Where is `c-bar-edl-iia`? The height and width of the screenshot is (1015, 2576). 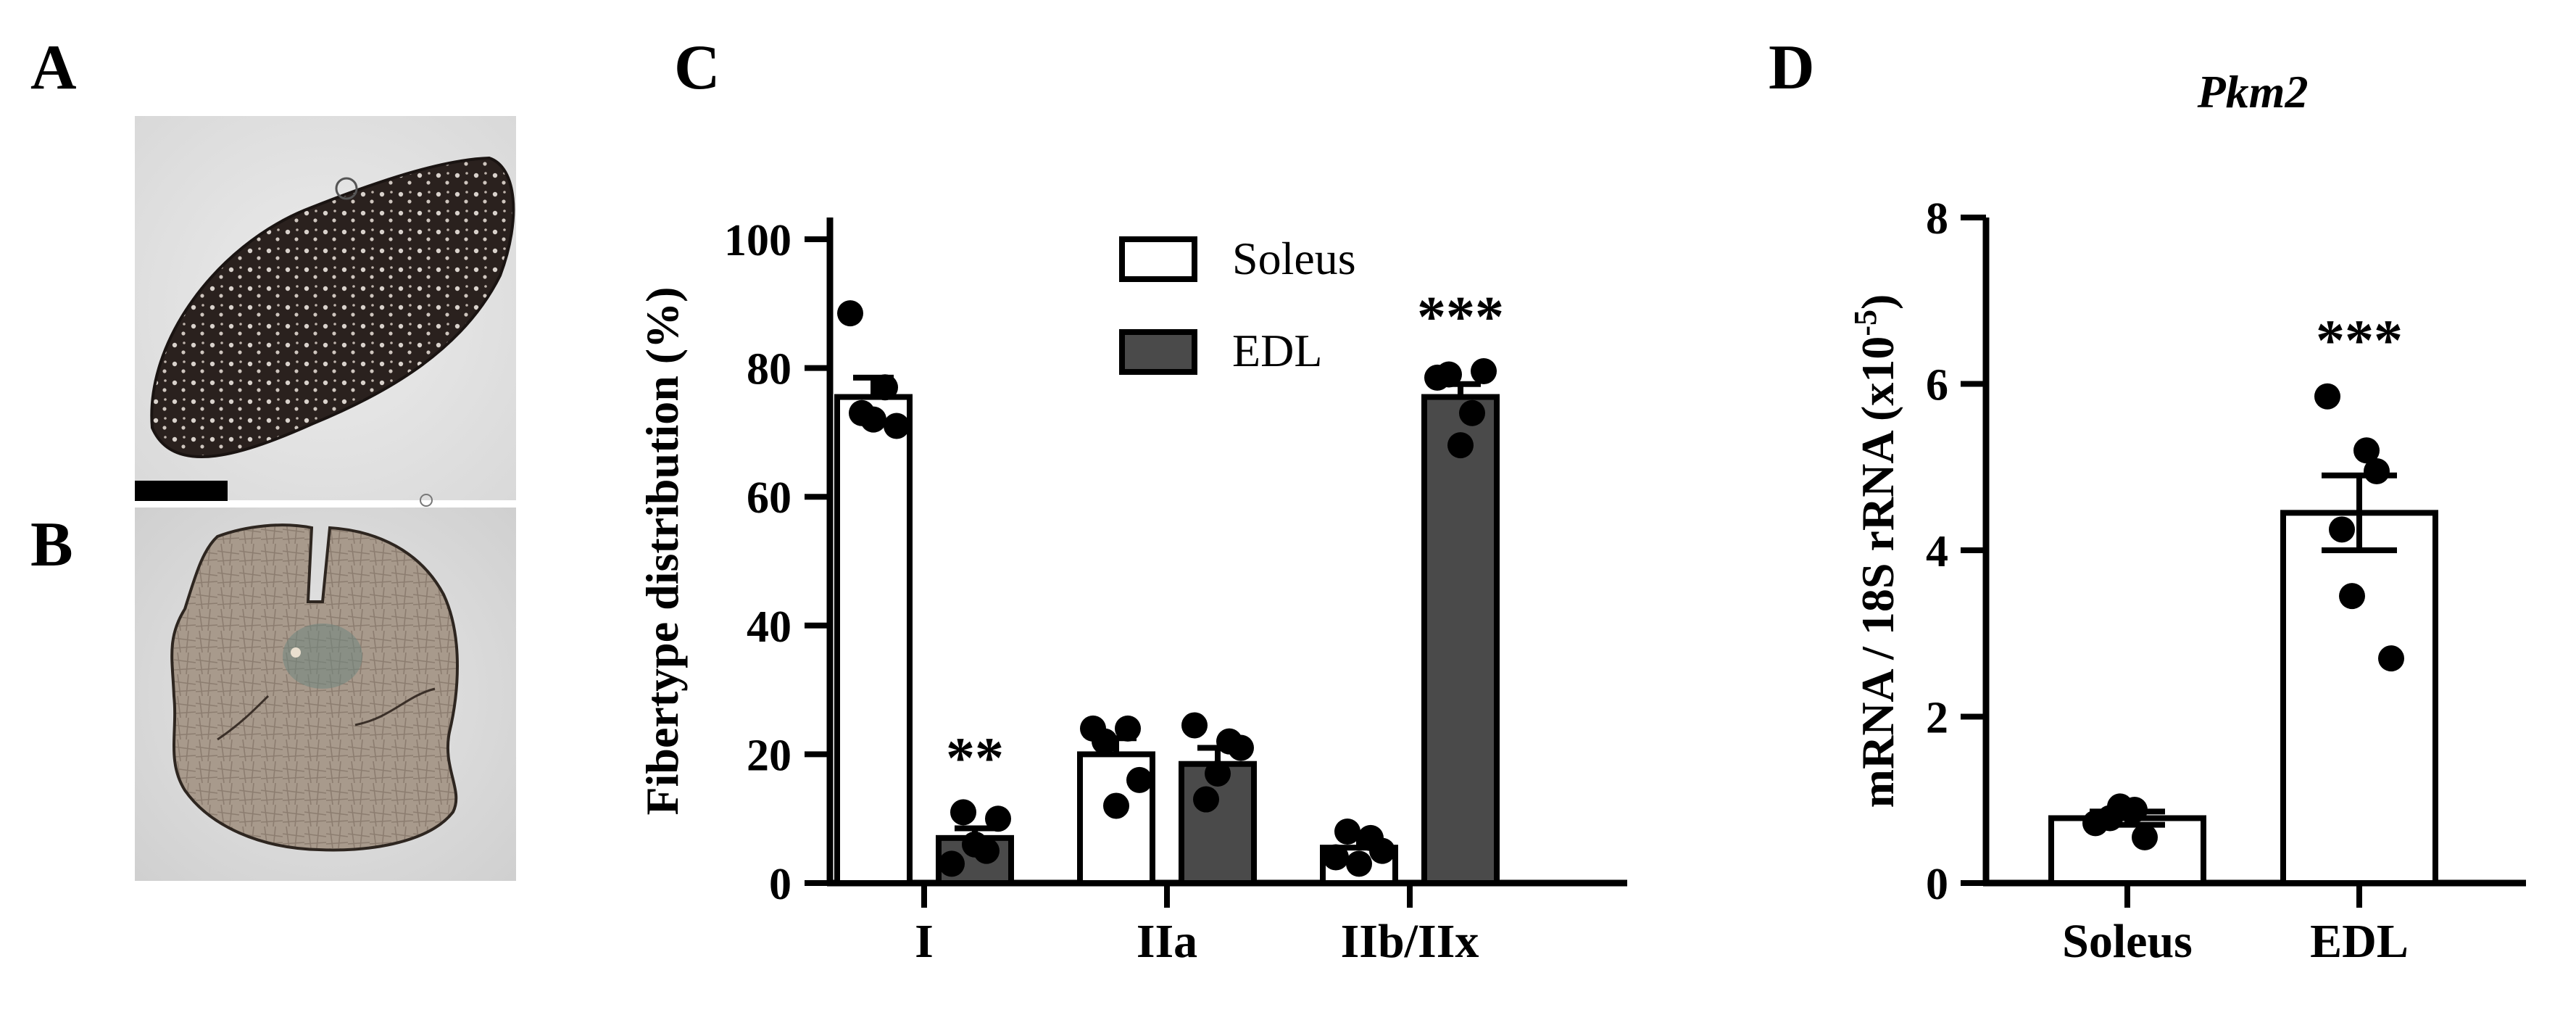
c-bar-edl-iia is located at coordinates (1218, 823).